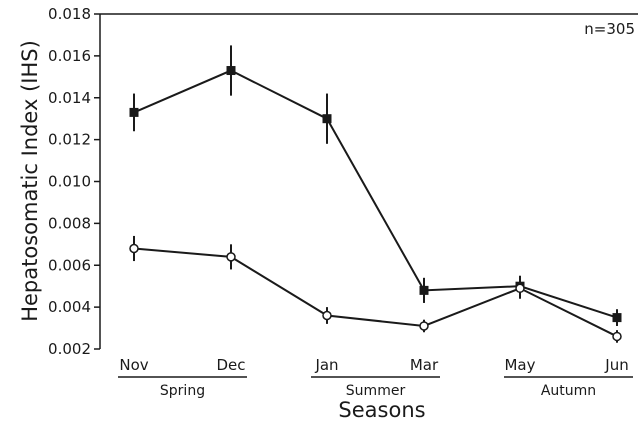 The height and width of the screenshot is (427, 638). Describe the element at coordinates (69, 223) in the screenshot. I see `y-tick-label: 0.008` at that location.